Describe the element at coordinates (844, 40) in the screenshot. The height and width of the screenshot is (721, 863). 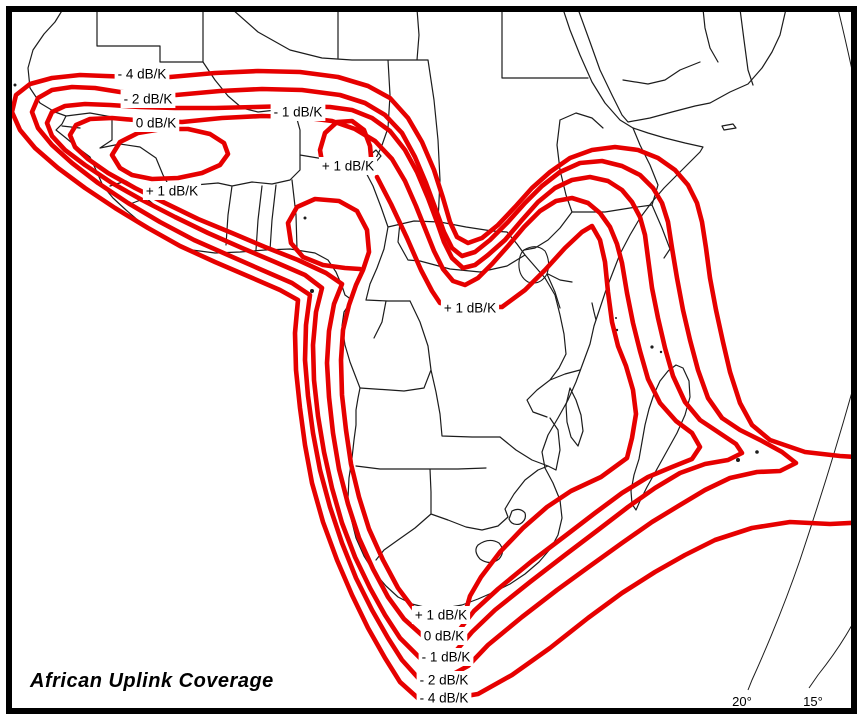
I see `meridian-arc-top` at that location.